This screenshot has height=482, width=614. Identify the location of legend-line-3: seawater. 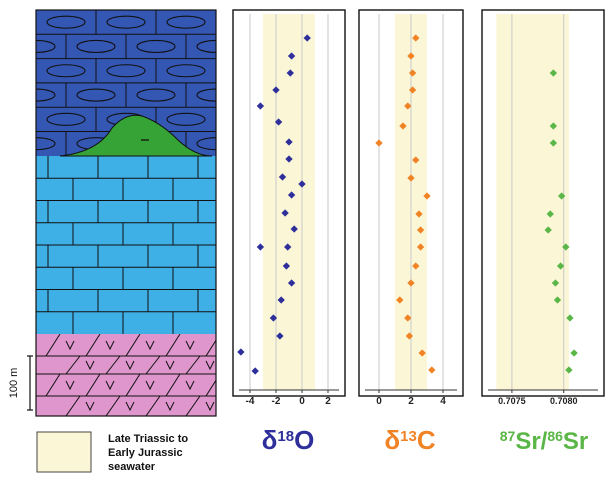
(132, 467).